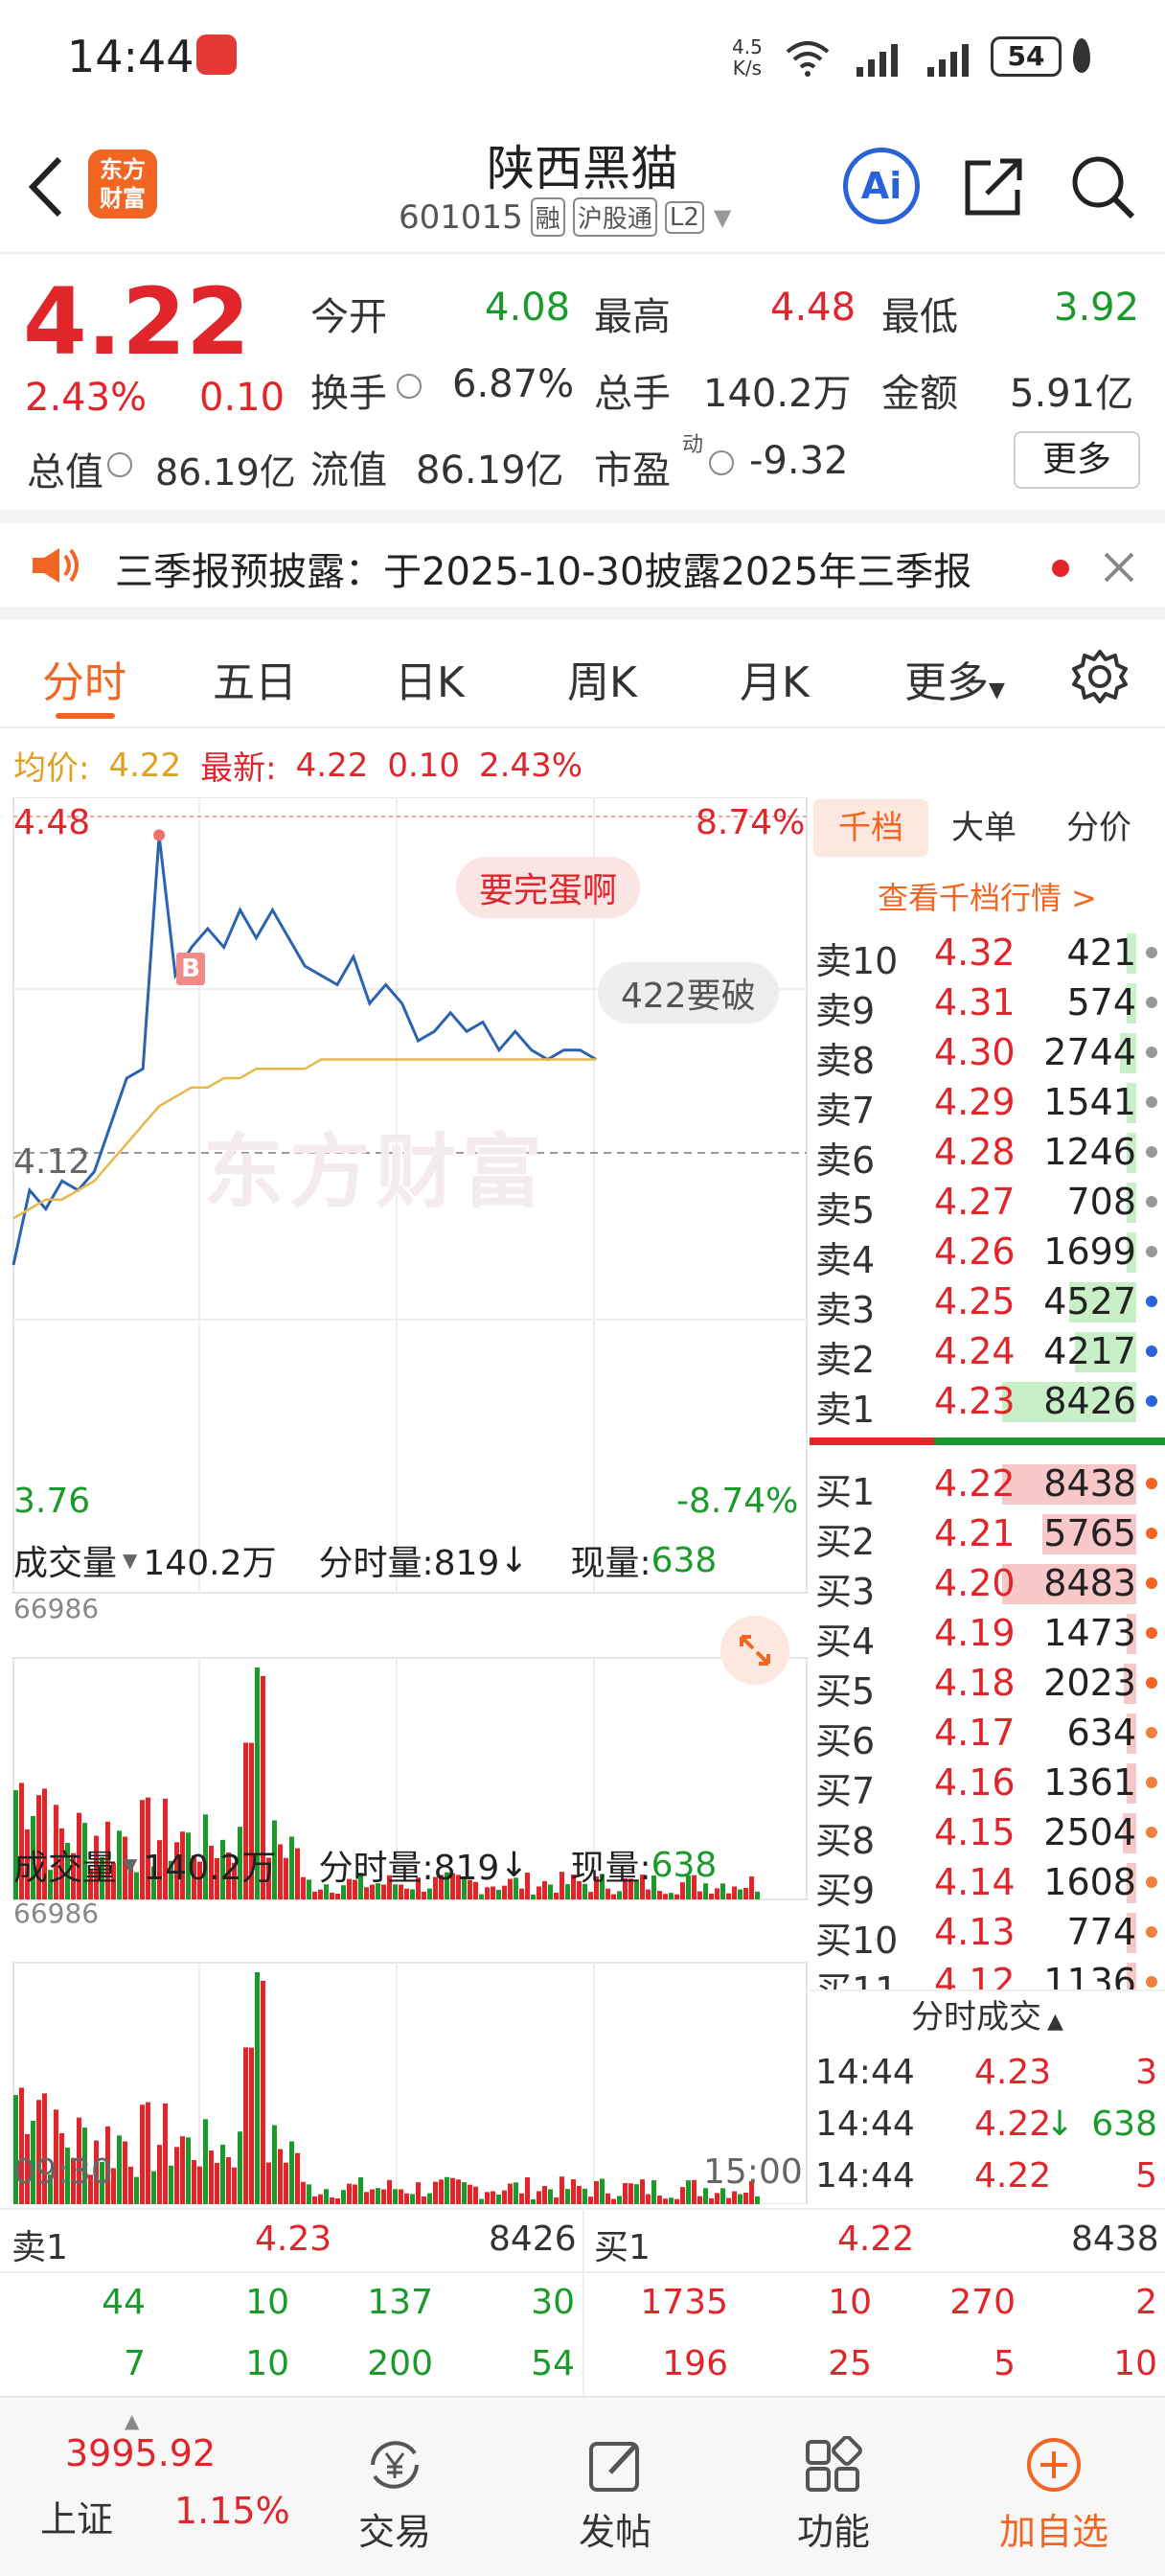 Image resolution: width=1165 pixels, height=2576 pixels. What do you see at coordinates (987, 1303) in the screenshot?
I see `sell-order-row: 卖3 4.25 4527` at bounding box center [987, 1303].